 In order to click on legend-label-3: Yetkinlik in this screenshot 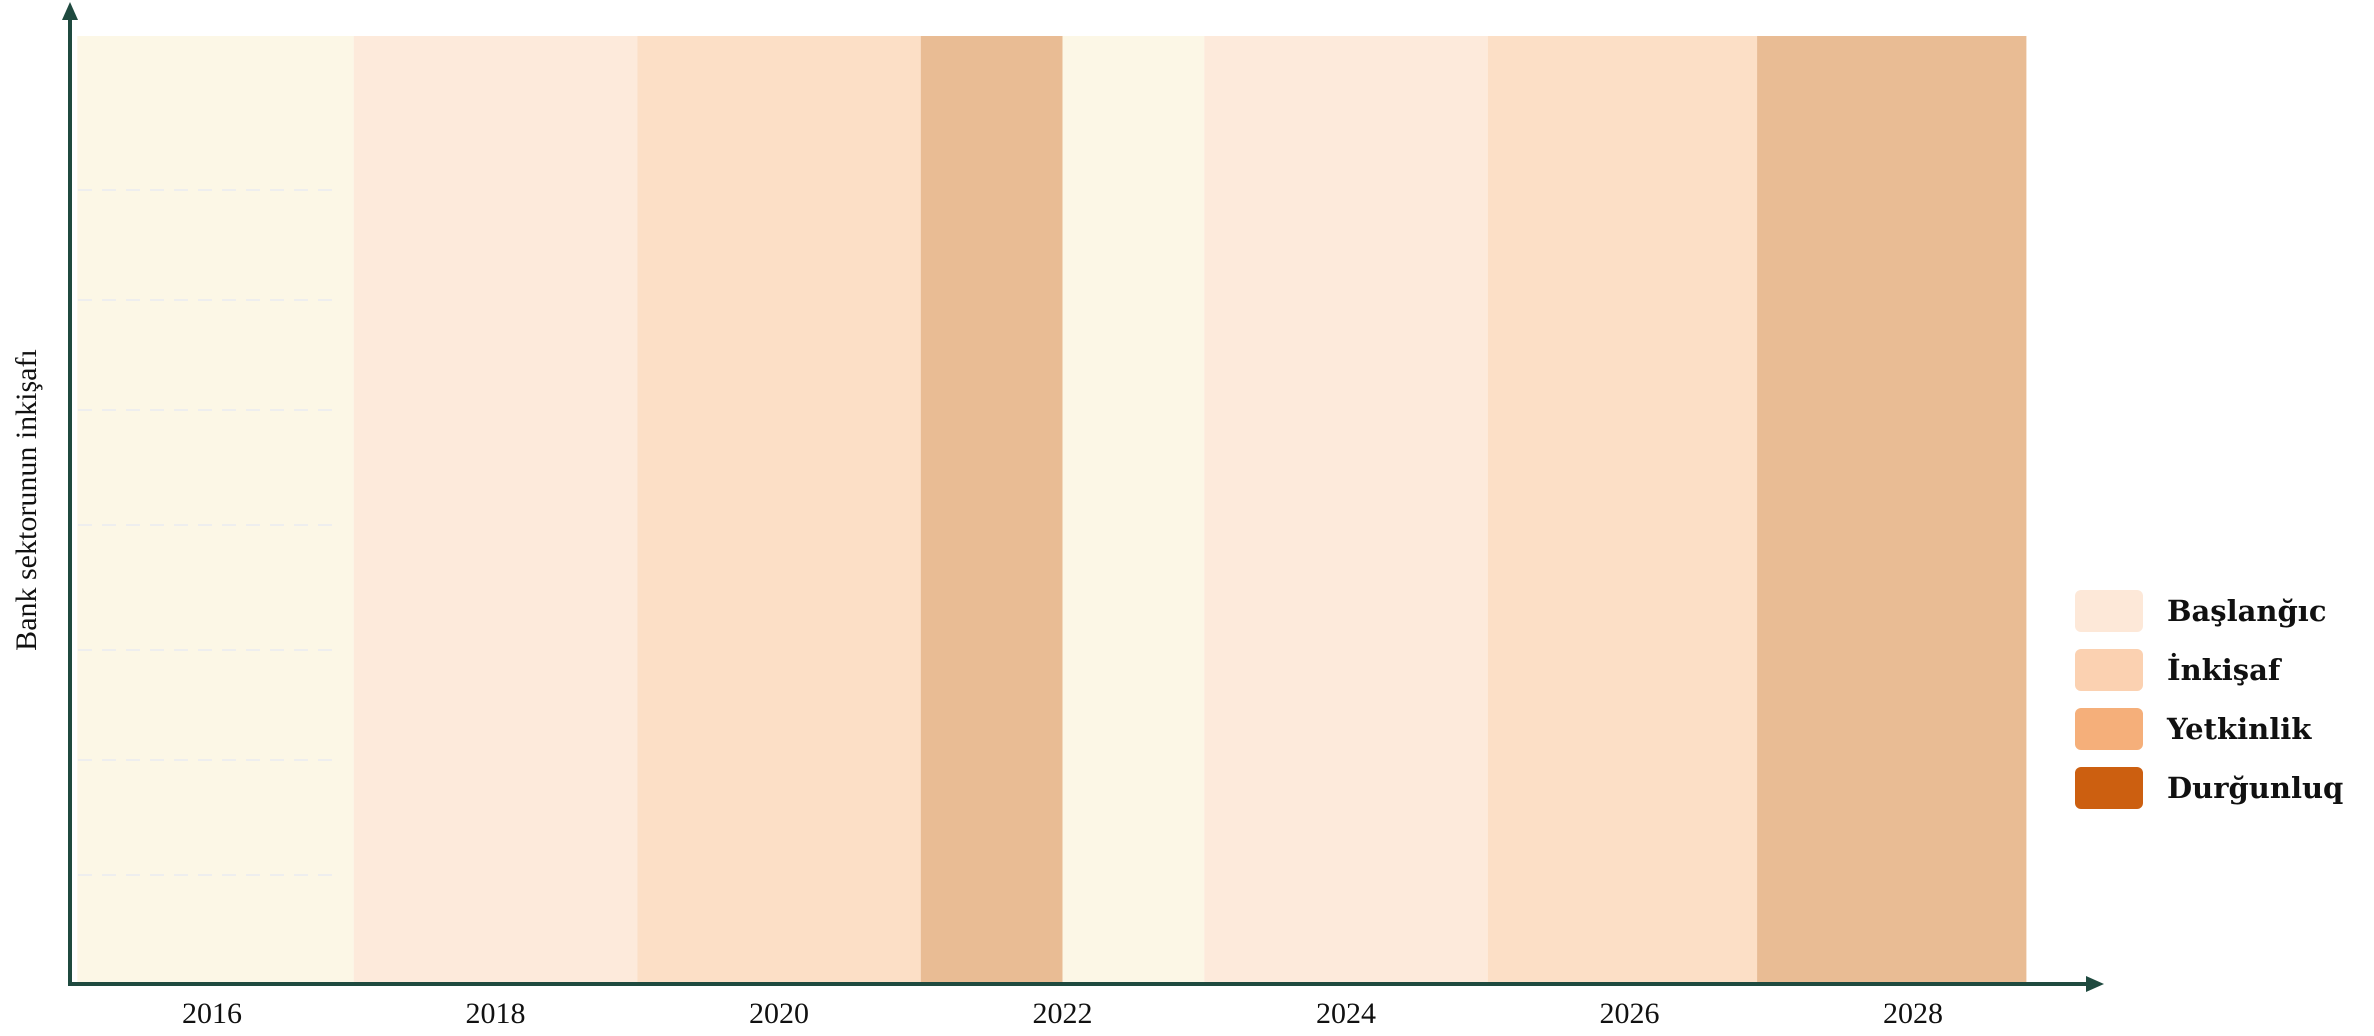, I will do `click(2239, 729)`.